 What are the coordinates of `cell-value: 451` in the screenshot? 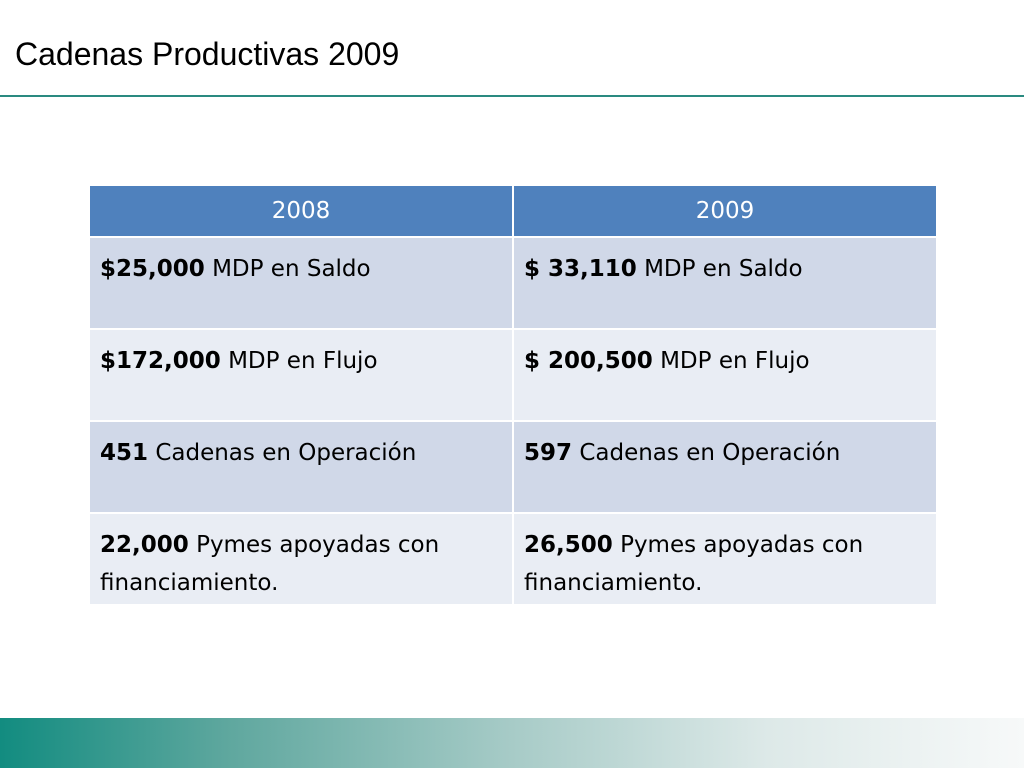 It's located at (124, 453).